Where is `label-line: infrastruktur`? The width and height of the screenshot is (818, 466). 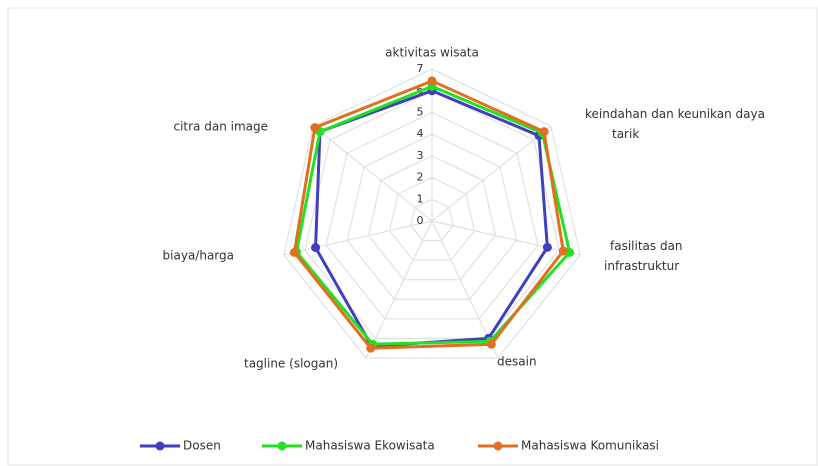 label-line: infrastruktur is located at coordinates (641, 266).